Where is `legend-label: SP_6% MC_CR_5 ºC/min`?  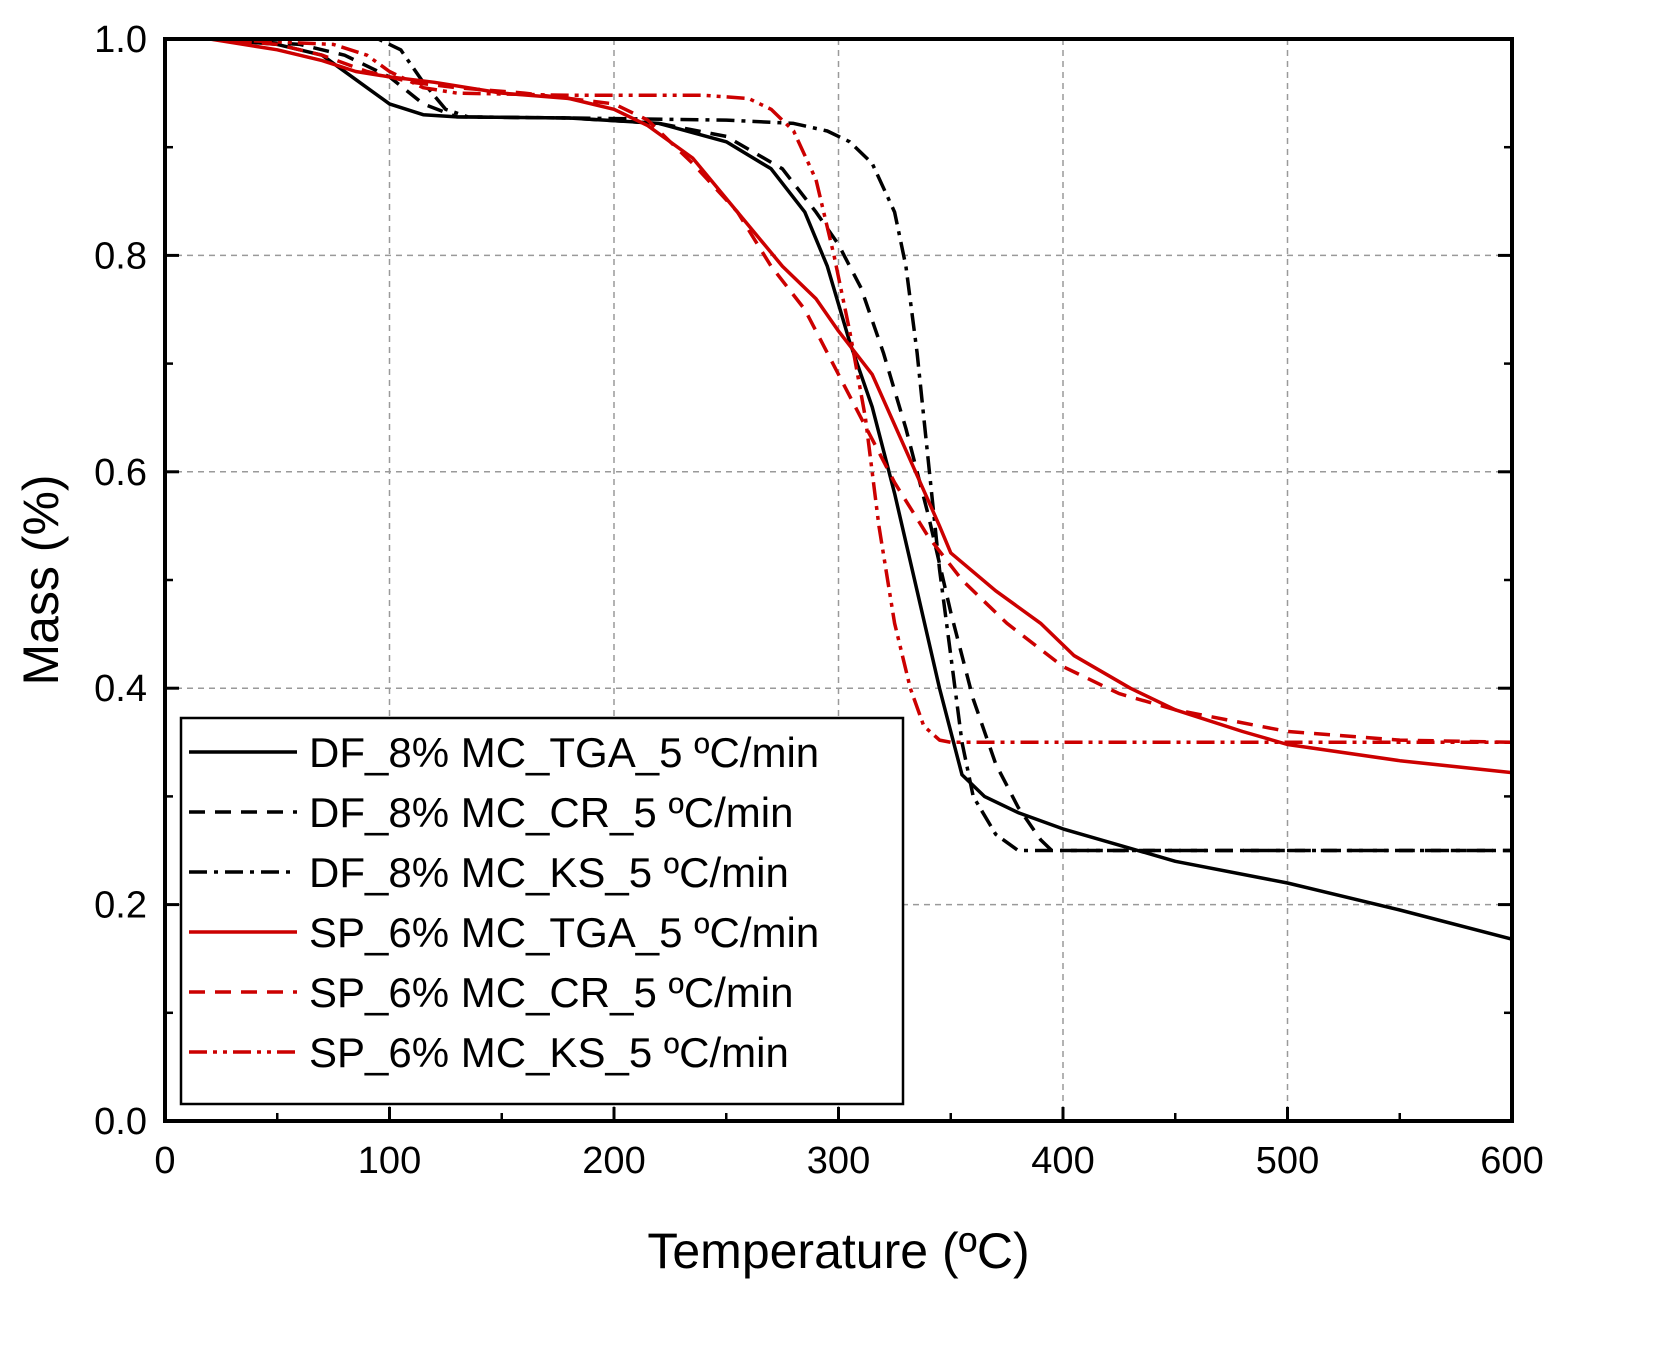
legend-label: SP_6% MC_CR_5 ºC/min is located at coordinates (551, 992).